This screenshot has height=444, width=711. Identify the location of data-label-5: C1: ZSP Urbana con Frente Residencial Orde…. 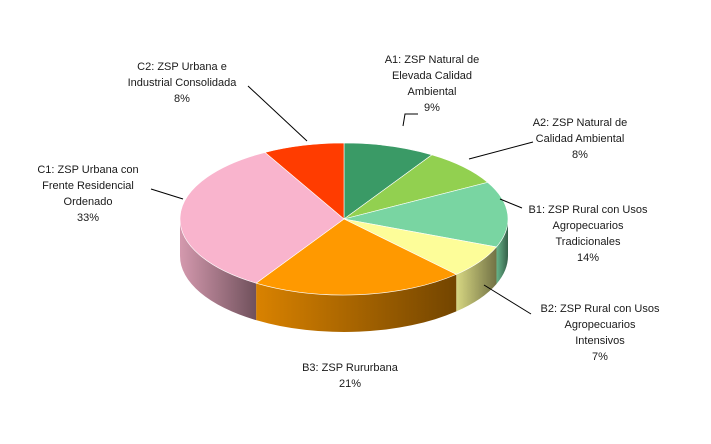
(87, 194).